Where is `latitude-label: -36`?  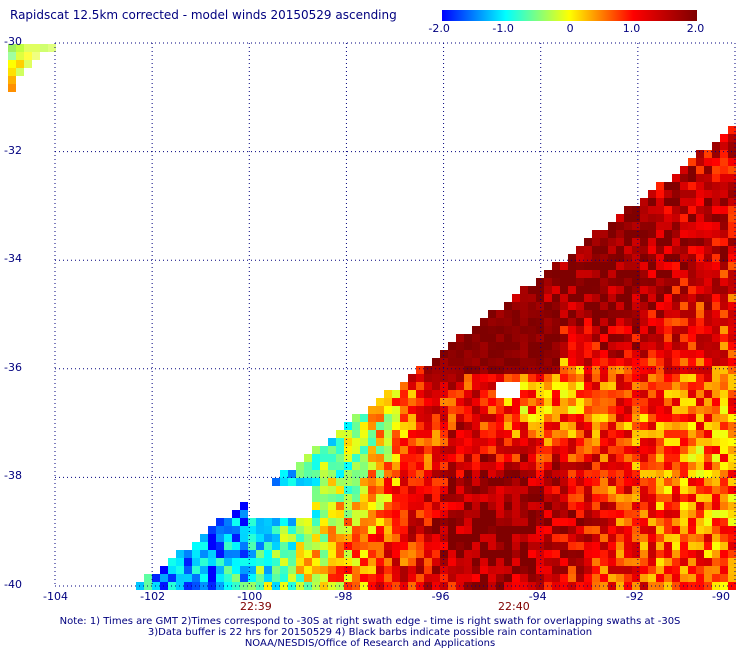 latitude-label: -36 is located at coordinates (13, 367).